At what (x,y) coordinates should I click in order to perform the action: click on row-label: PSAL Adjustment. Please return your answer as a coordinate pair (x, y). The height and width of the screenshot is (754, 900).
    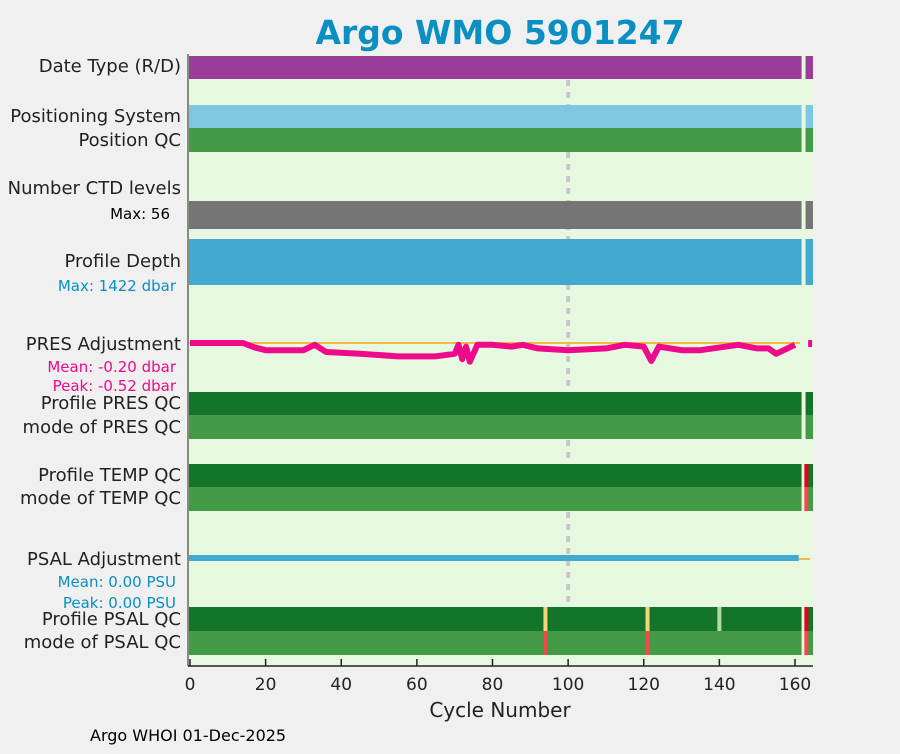
    Looking at the image, I should click on (104, 559).